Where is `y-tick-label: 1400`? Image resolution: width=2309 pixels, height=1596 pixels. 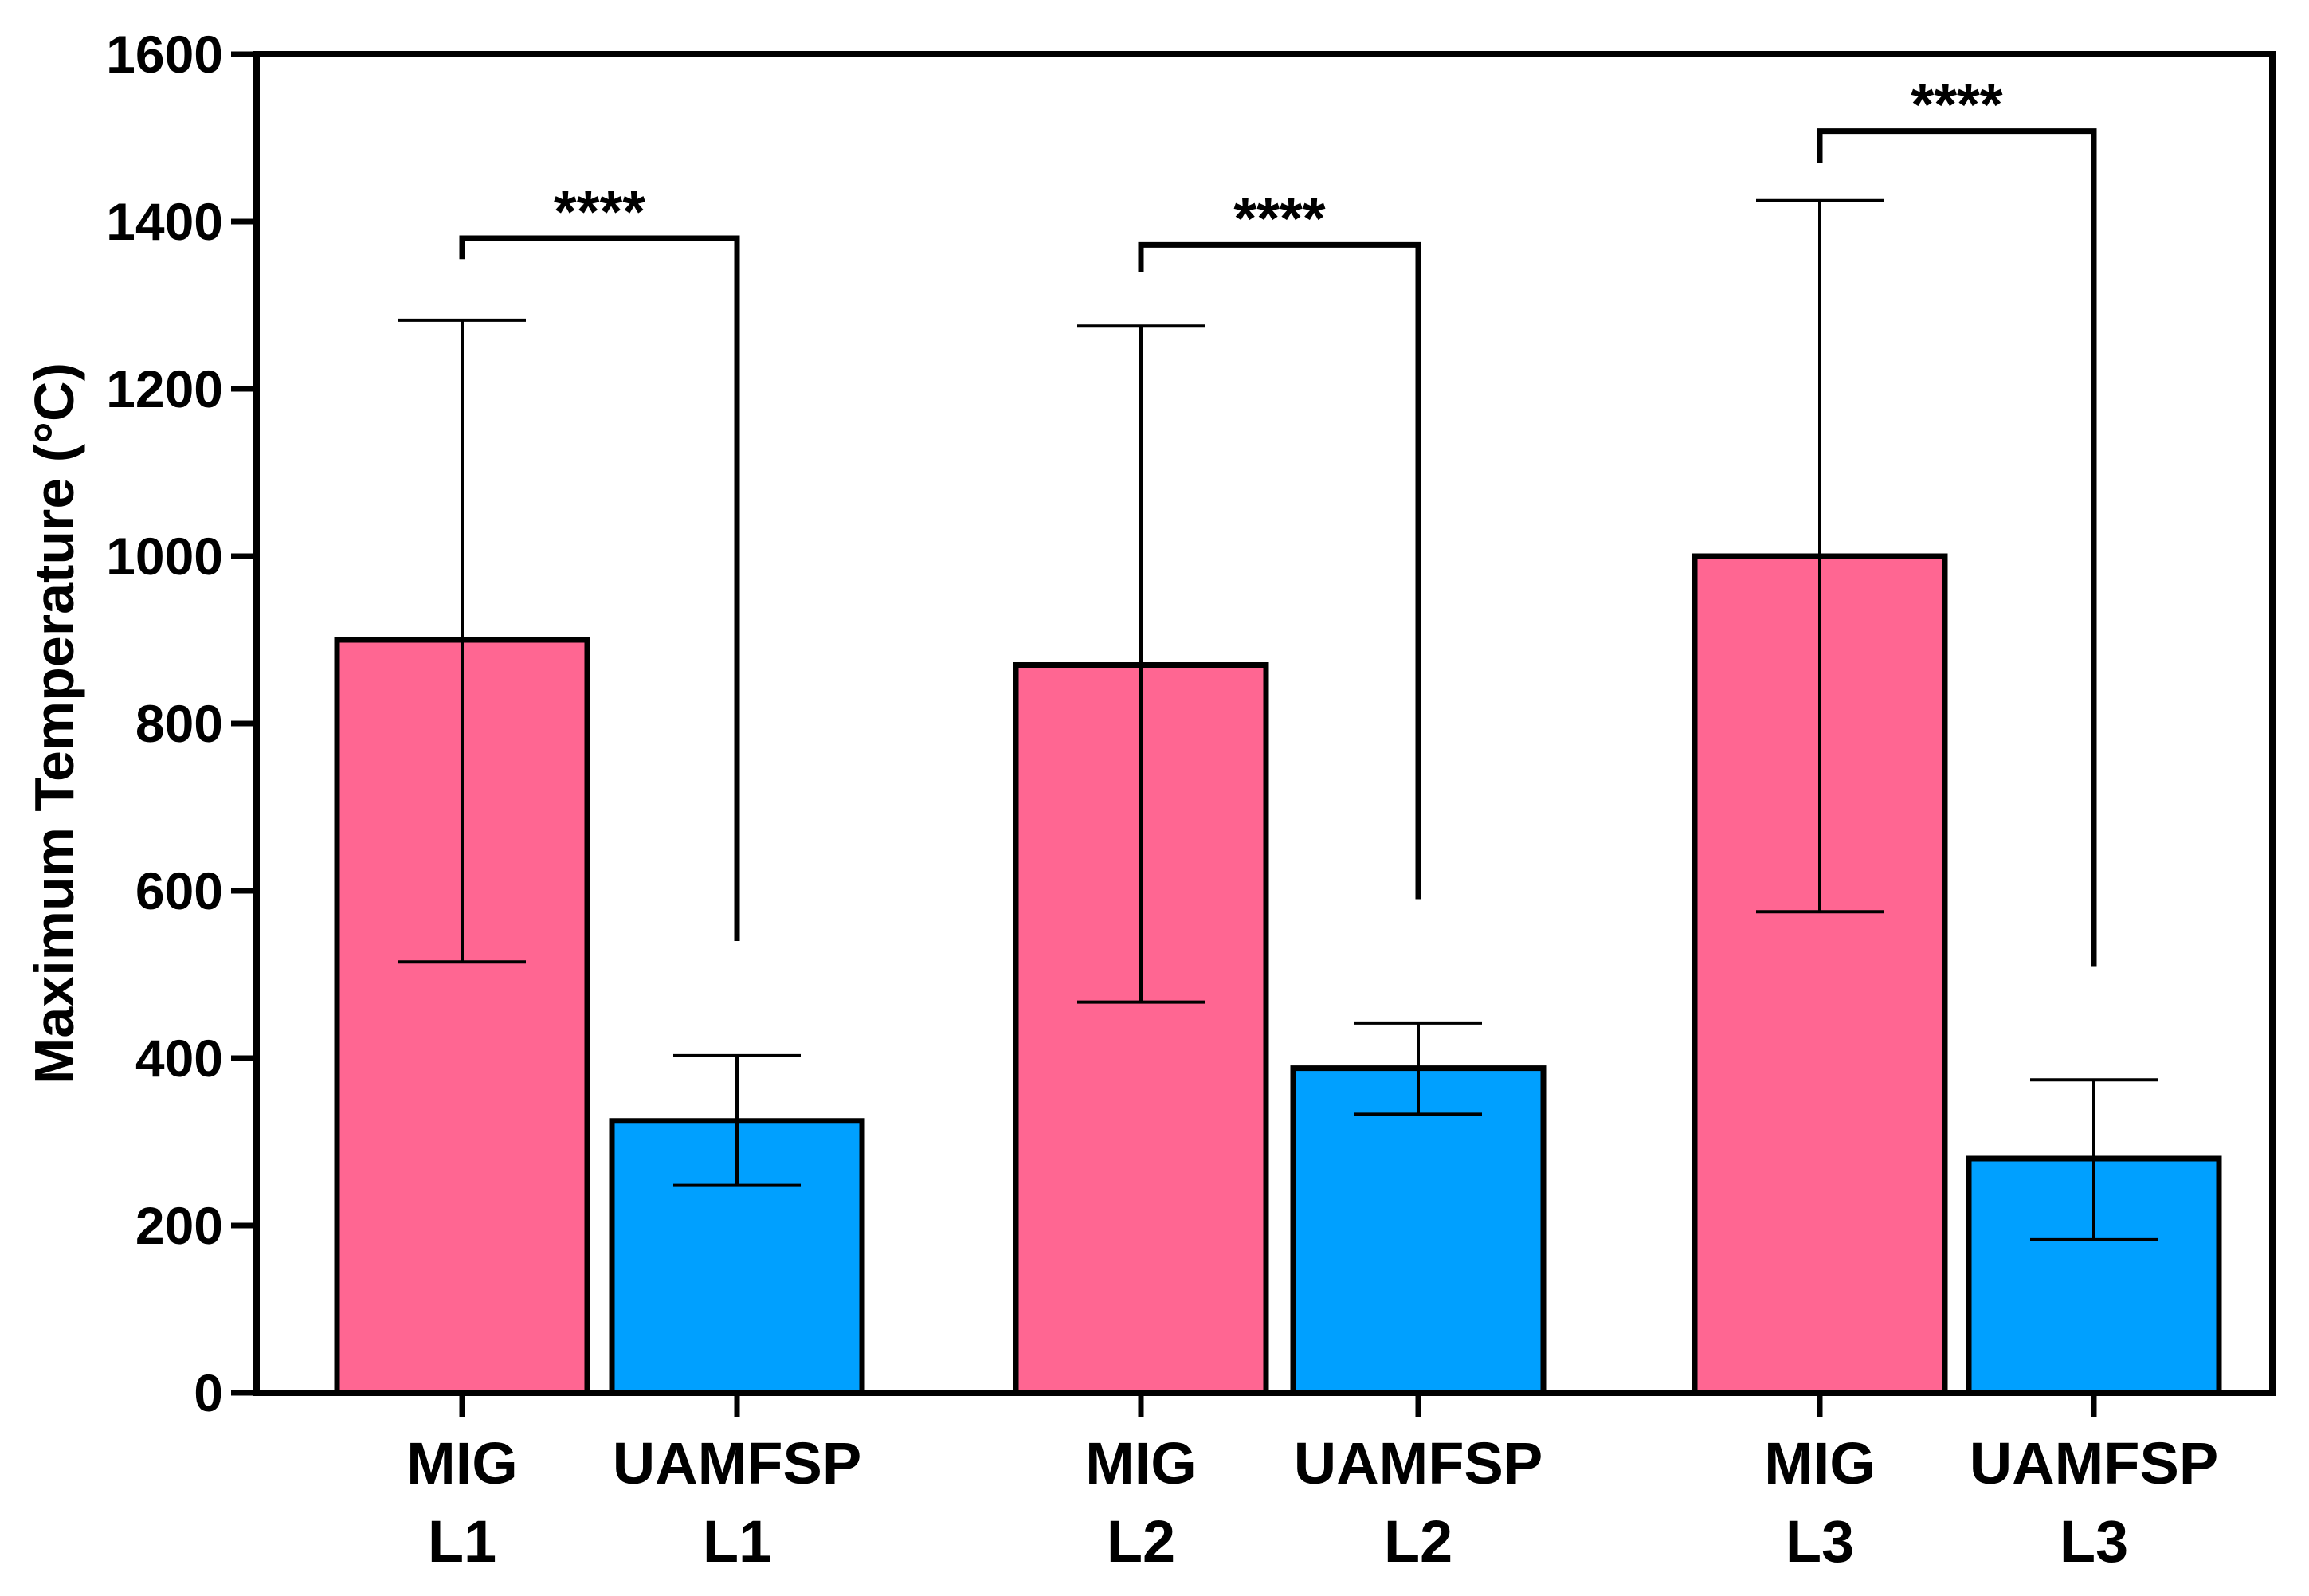
y-tick-label: 1400 is located at coordinates (164, 222).